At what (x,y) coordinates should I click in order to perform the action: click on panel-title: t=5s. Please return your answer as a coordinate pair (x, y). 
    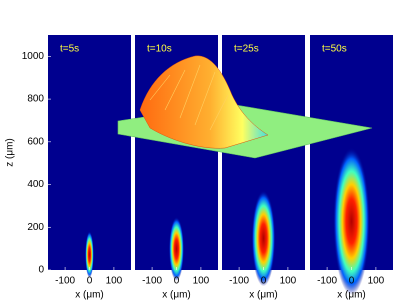
    Looking at the image, I should click on (69, 49).